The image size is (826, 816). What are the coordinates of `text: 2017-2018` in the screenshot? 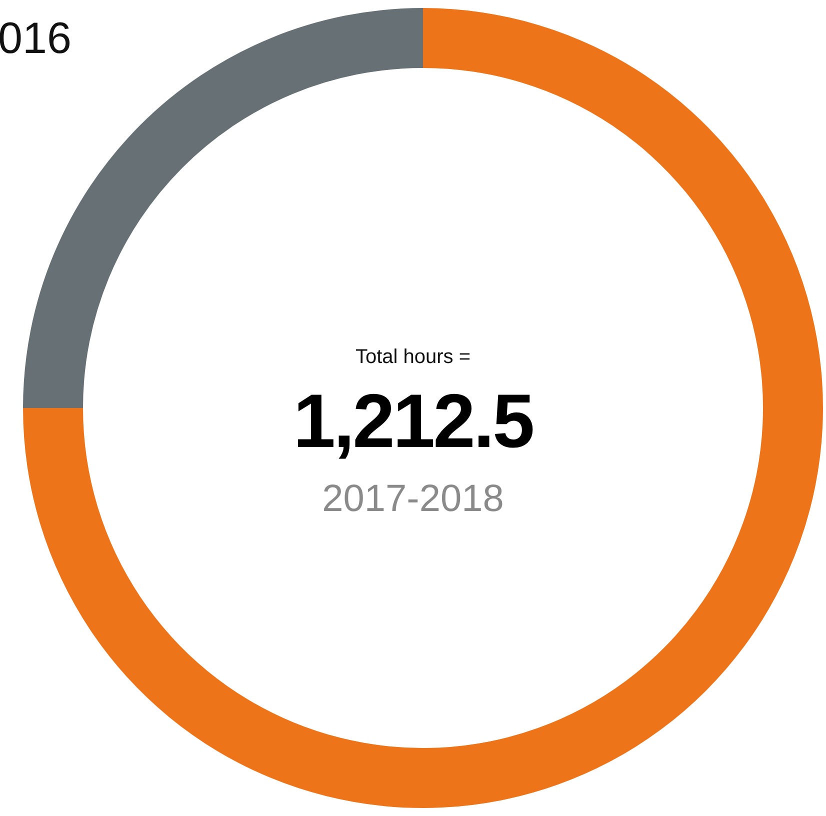 It's located at (413, 499).